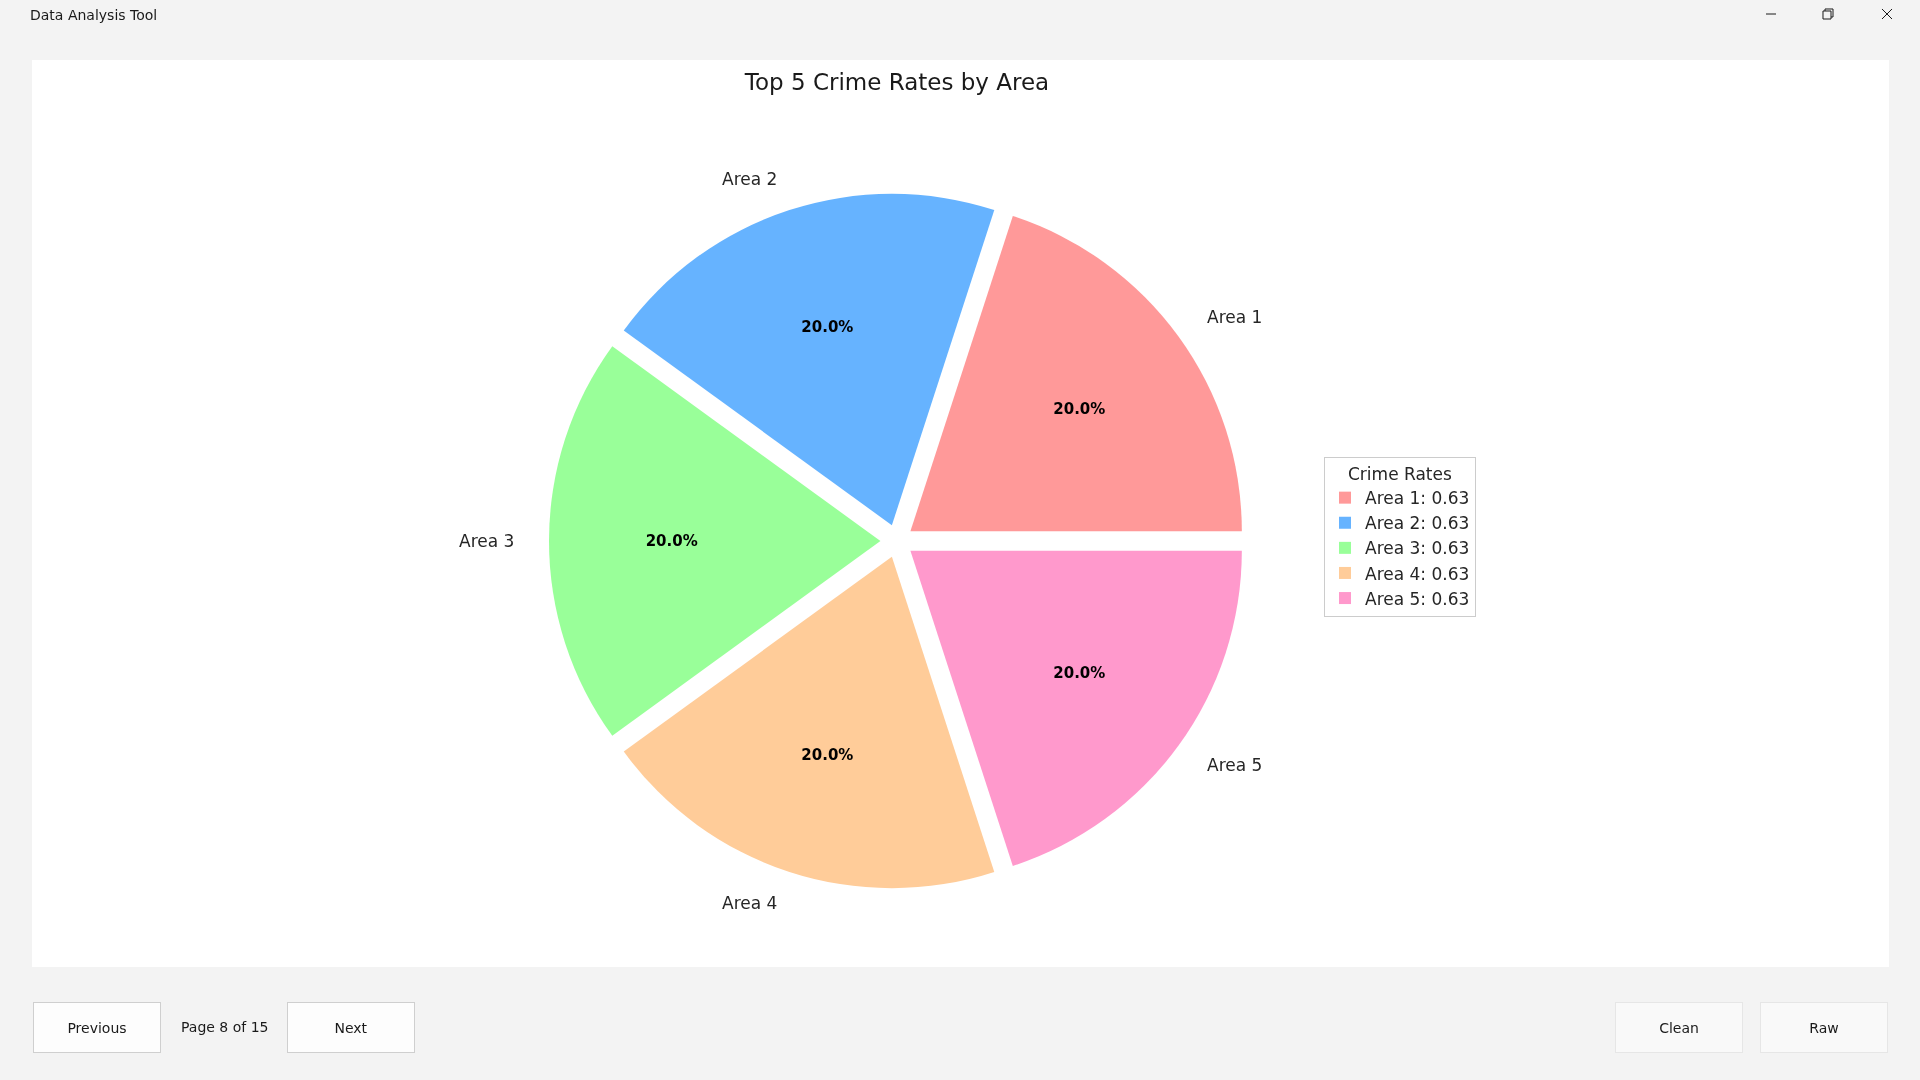  I want to click on button: Raw, so click(1824, 1027).